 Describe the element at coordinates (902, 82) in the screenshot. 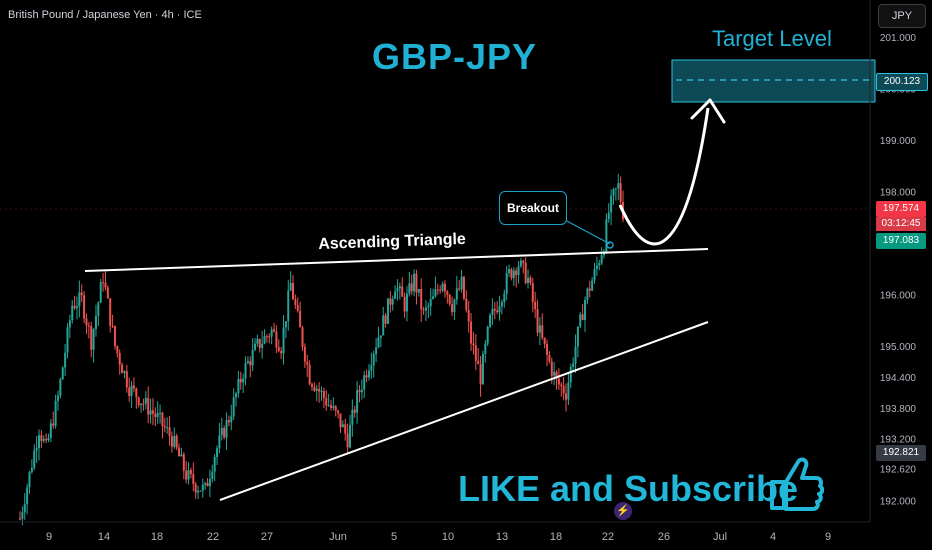

I see `target-price-tag: 200.123` at that location.